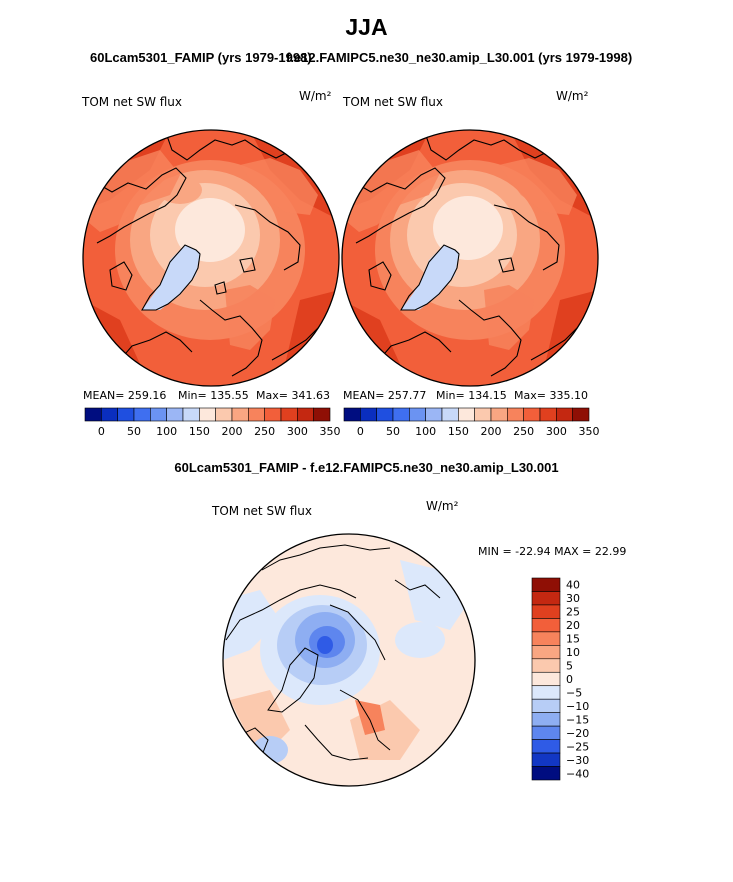 The image size is (733, 882). What do you see at coordinates (573, 598) in the screenshot?
I see `colorbar-tick-label: 30` at bounding box center [573, 598].